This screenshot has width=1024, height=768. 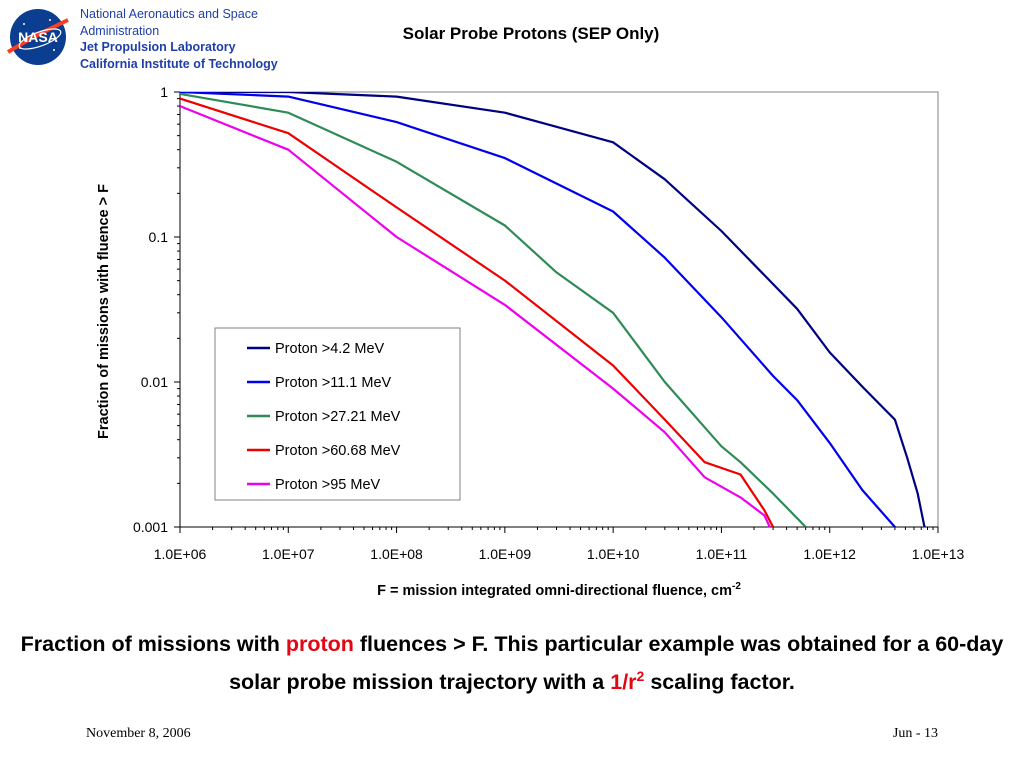 I want to click on x-axis-title-exponent: -2, so click(x=736, y=586).